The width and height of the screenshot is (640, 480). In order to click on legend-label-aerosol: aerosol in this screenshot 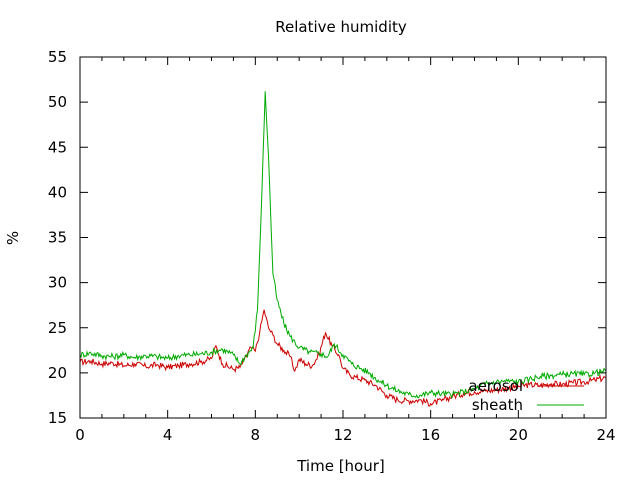, I will do `click(495, 386)`.